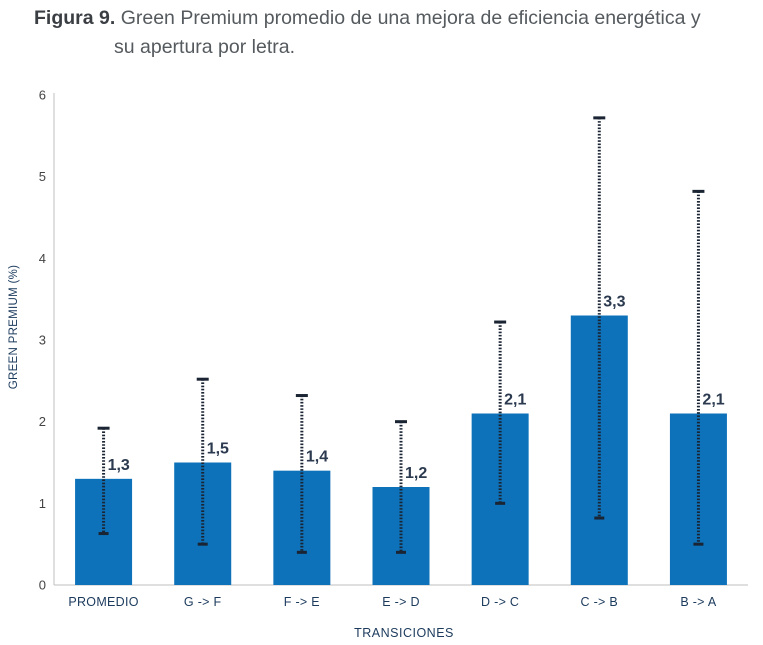 The width and height of the screenshot is (763, 645). Describe the element at coordinates (302, 602) in the screenshot. I see `x-tick-label: F -> E` at that location.